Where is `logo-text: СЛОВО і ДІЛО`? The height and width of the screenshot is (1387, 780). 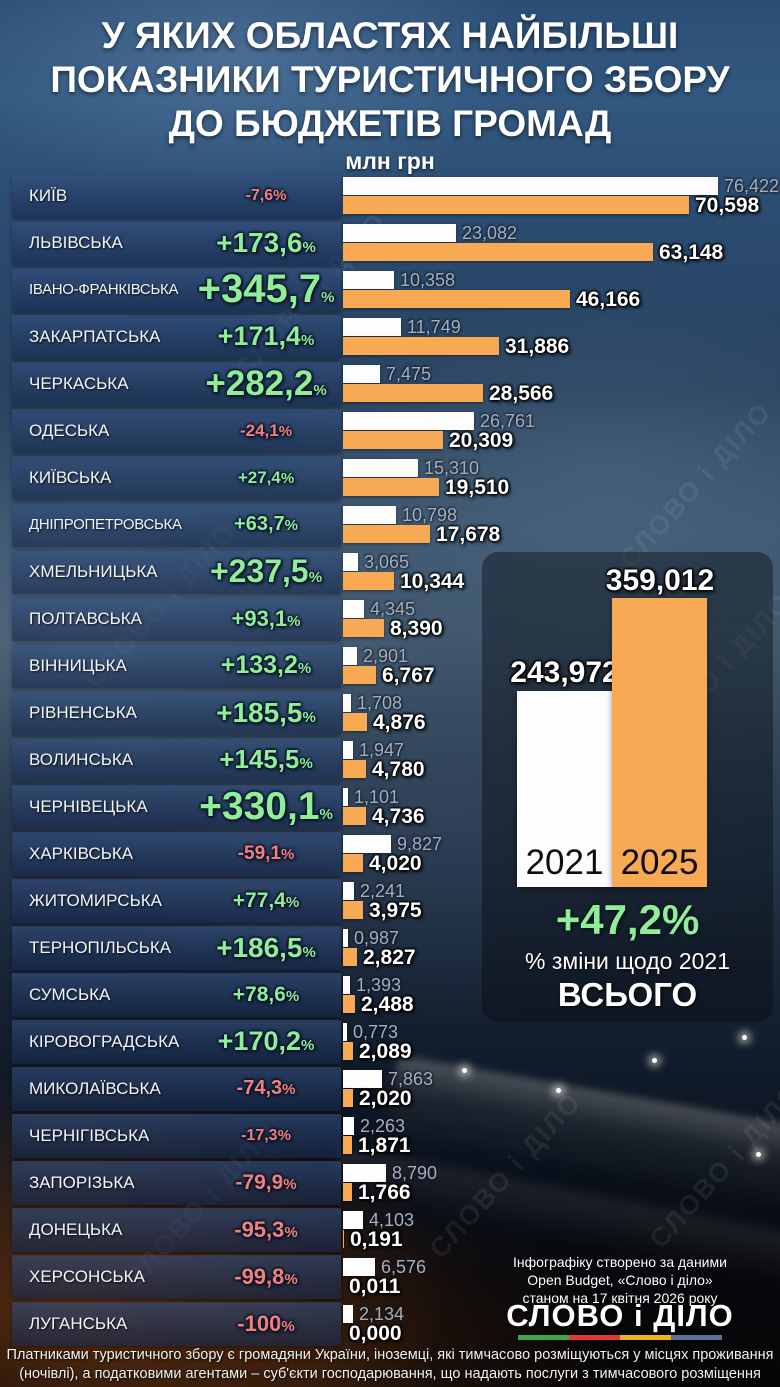 logo-text: СЛОВО і ДІЛО is located at coordinates (620, 1315).